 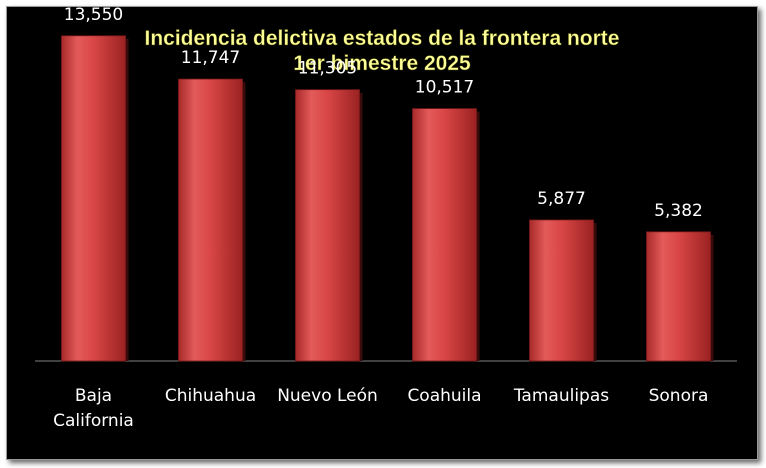 What do you see at coordinates (93, 396) in the screenshot?
I see `category-label: Baja` at bounding box center [93, 396].